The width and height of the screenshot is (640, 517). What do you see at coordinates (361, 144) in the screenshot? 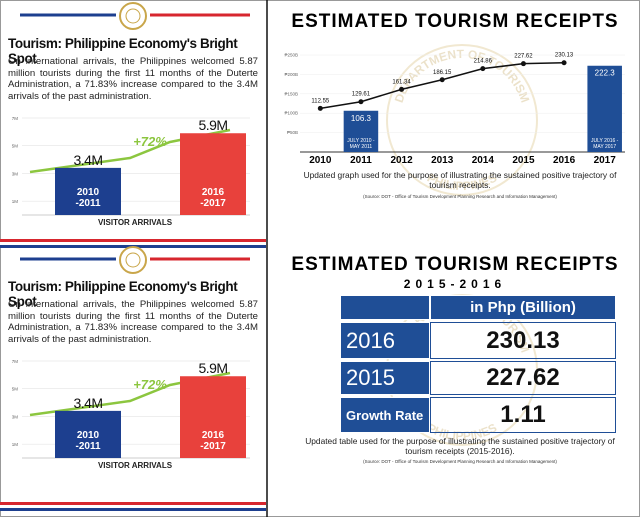
I see `bar-label: JULY 2010 - MAY 2011` at bounding box center [361, 144].